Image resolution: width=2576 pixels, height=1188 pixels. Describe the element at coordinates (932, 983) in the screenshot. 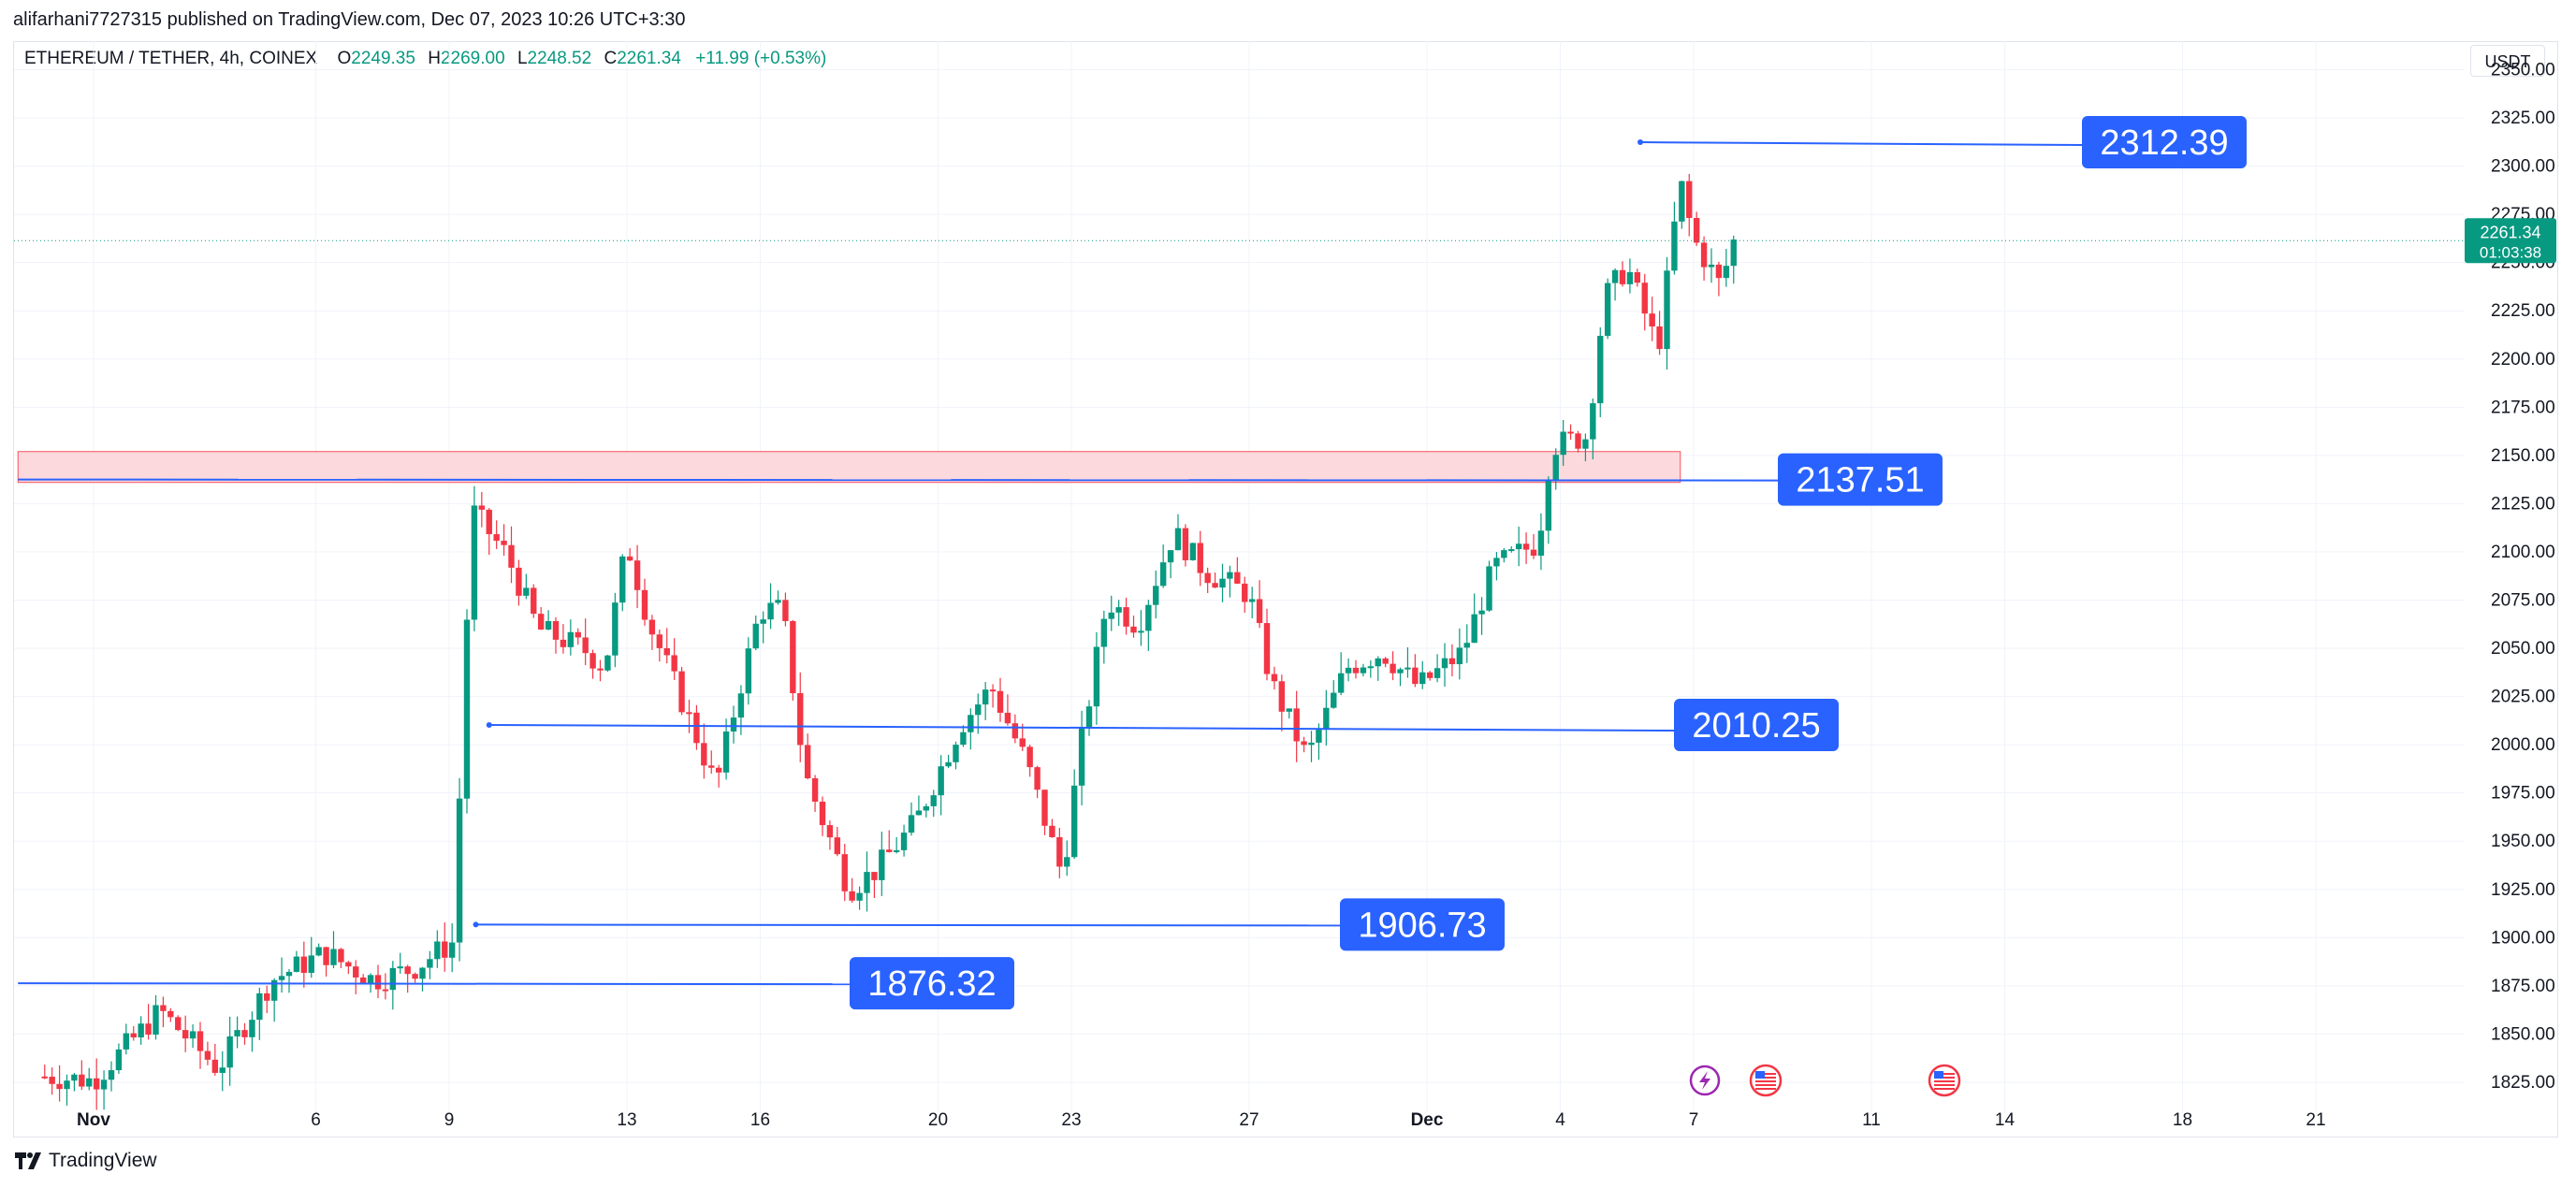

I see `level-label-box` at that location.